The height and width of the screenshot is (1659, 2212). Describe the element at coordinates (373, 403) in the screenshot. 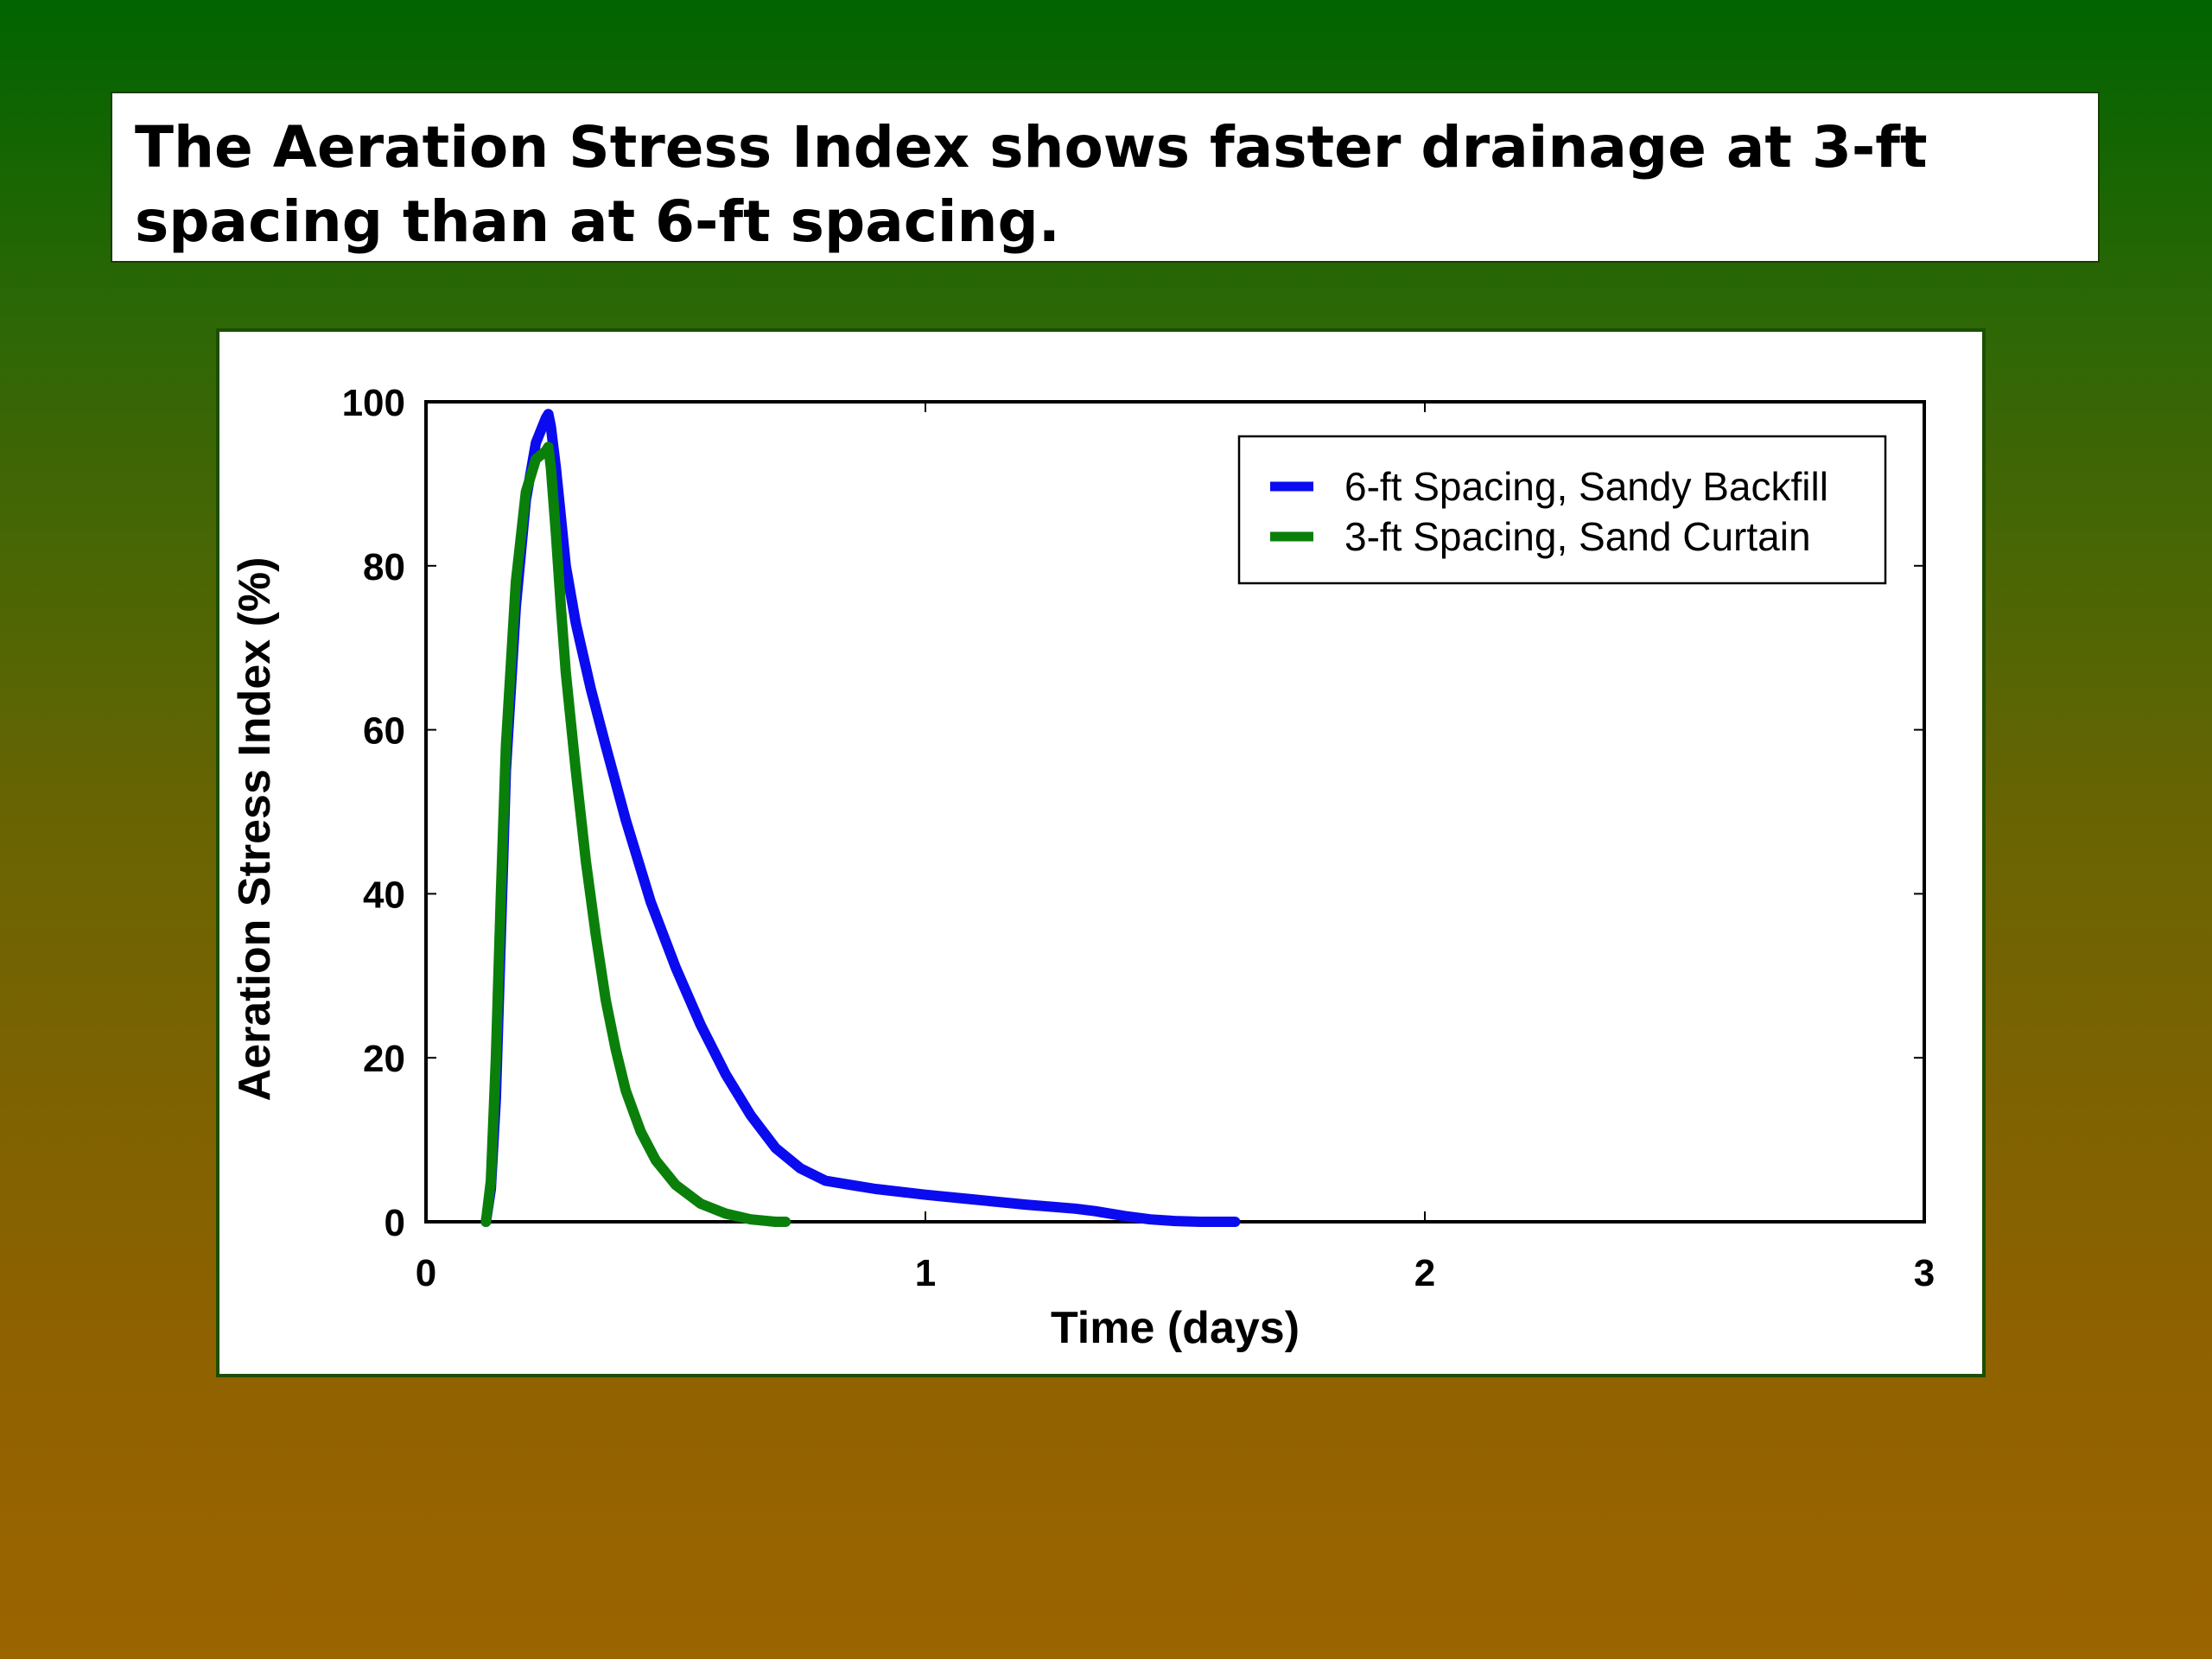

I see `y-tick-label: 100` at that location.